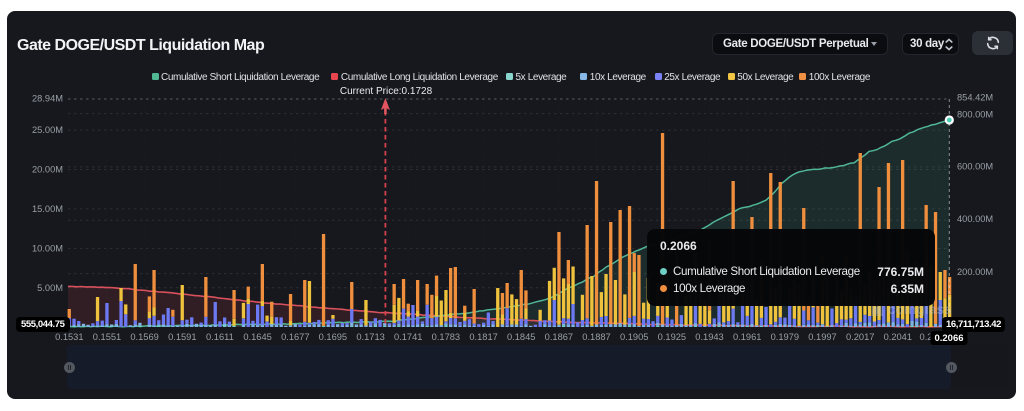 The width and height of the screenshot is (1024, 411). What do you see at coordinates (822, 337) in the screenshot?
I see `svg-text: 0.1997` at bounding box center [822, 337].